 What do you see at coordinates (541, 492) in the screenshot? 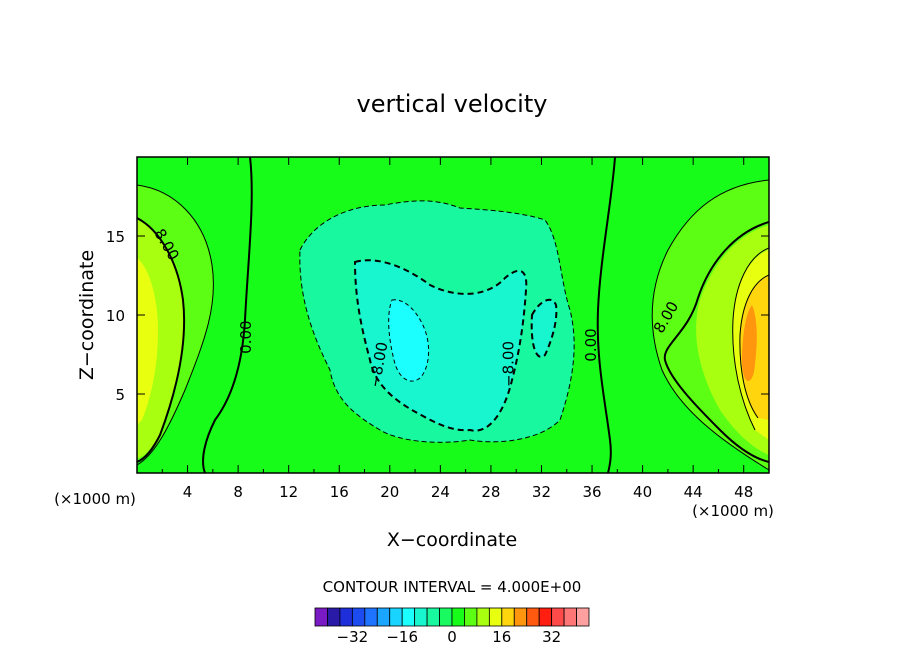
I see `x-tick-label: 32` at bounding box center [541, 492].